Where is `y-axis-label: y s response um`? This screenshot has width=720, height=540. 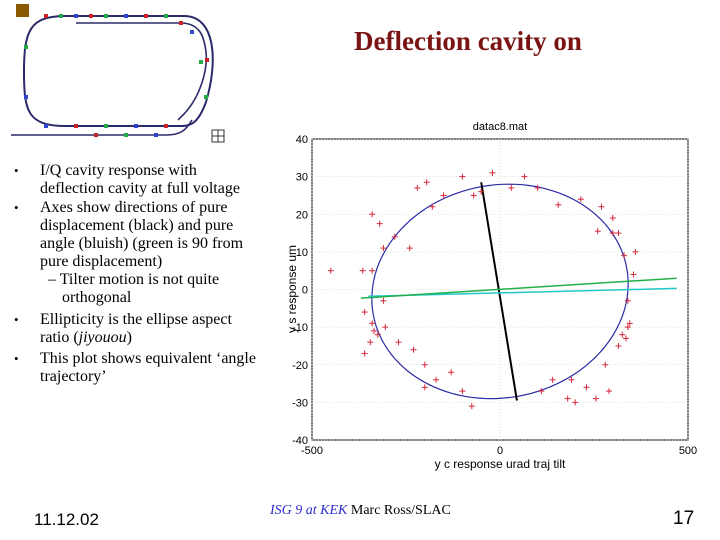 y-axis-label: y s response um is located at coordinates (292, 289).